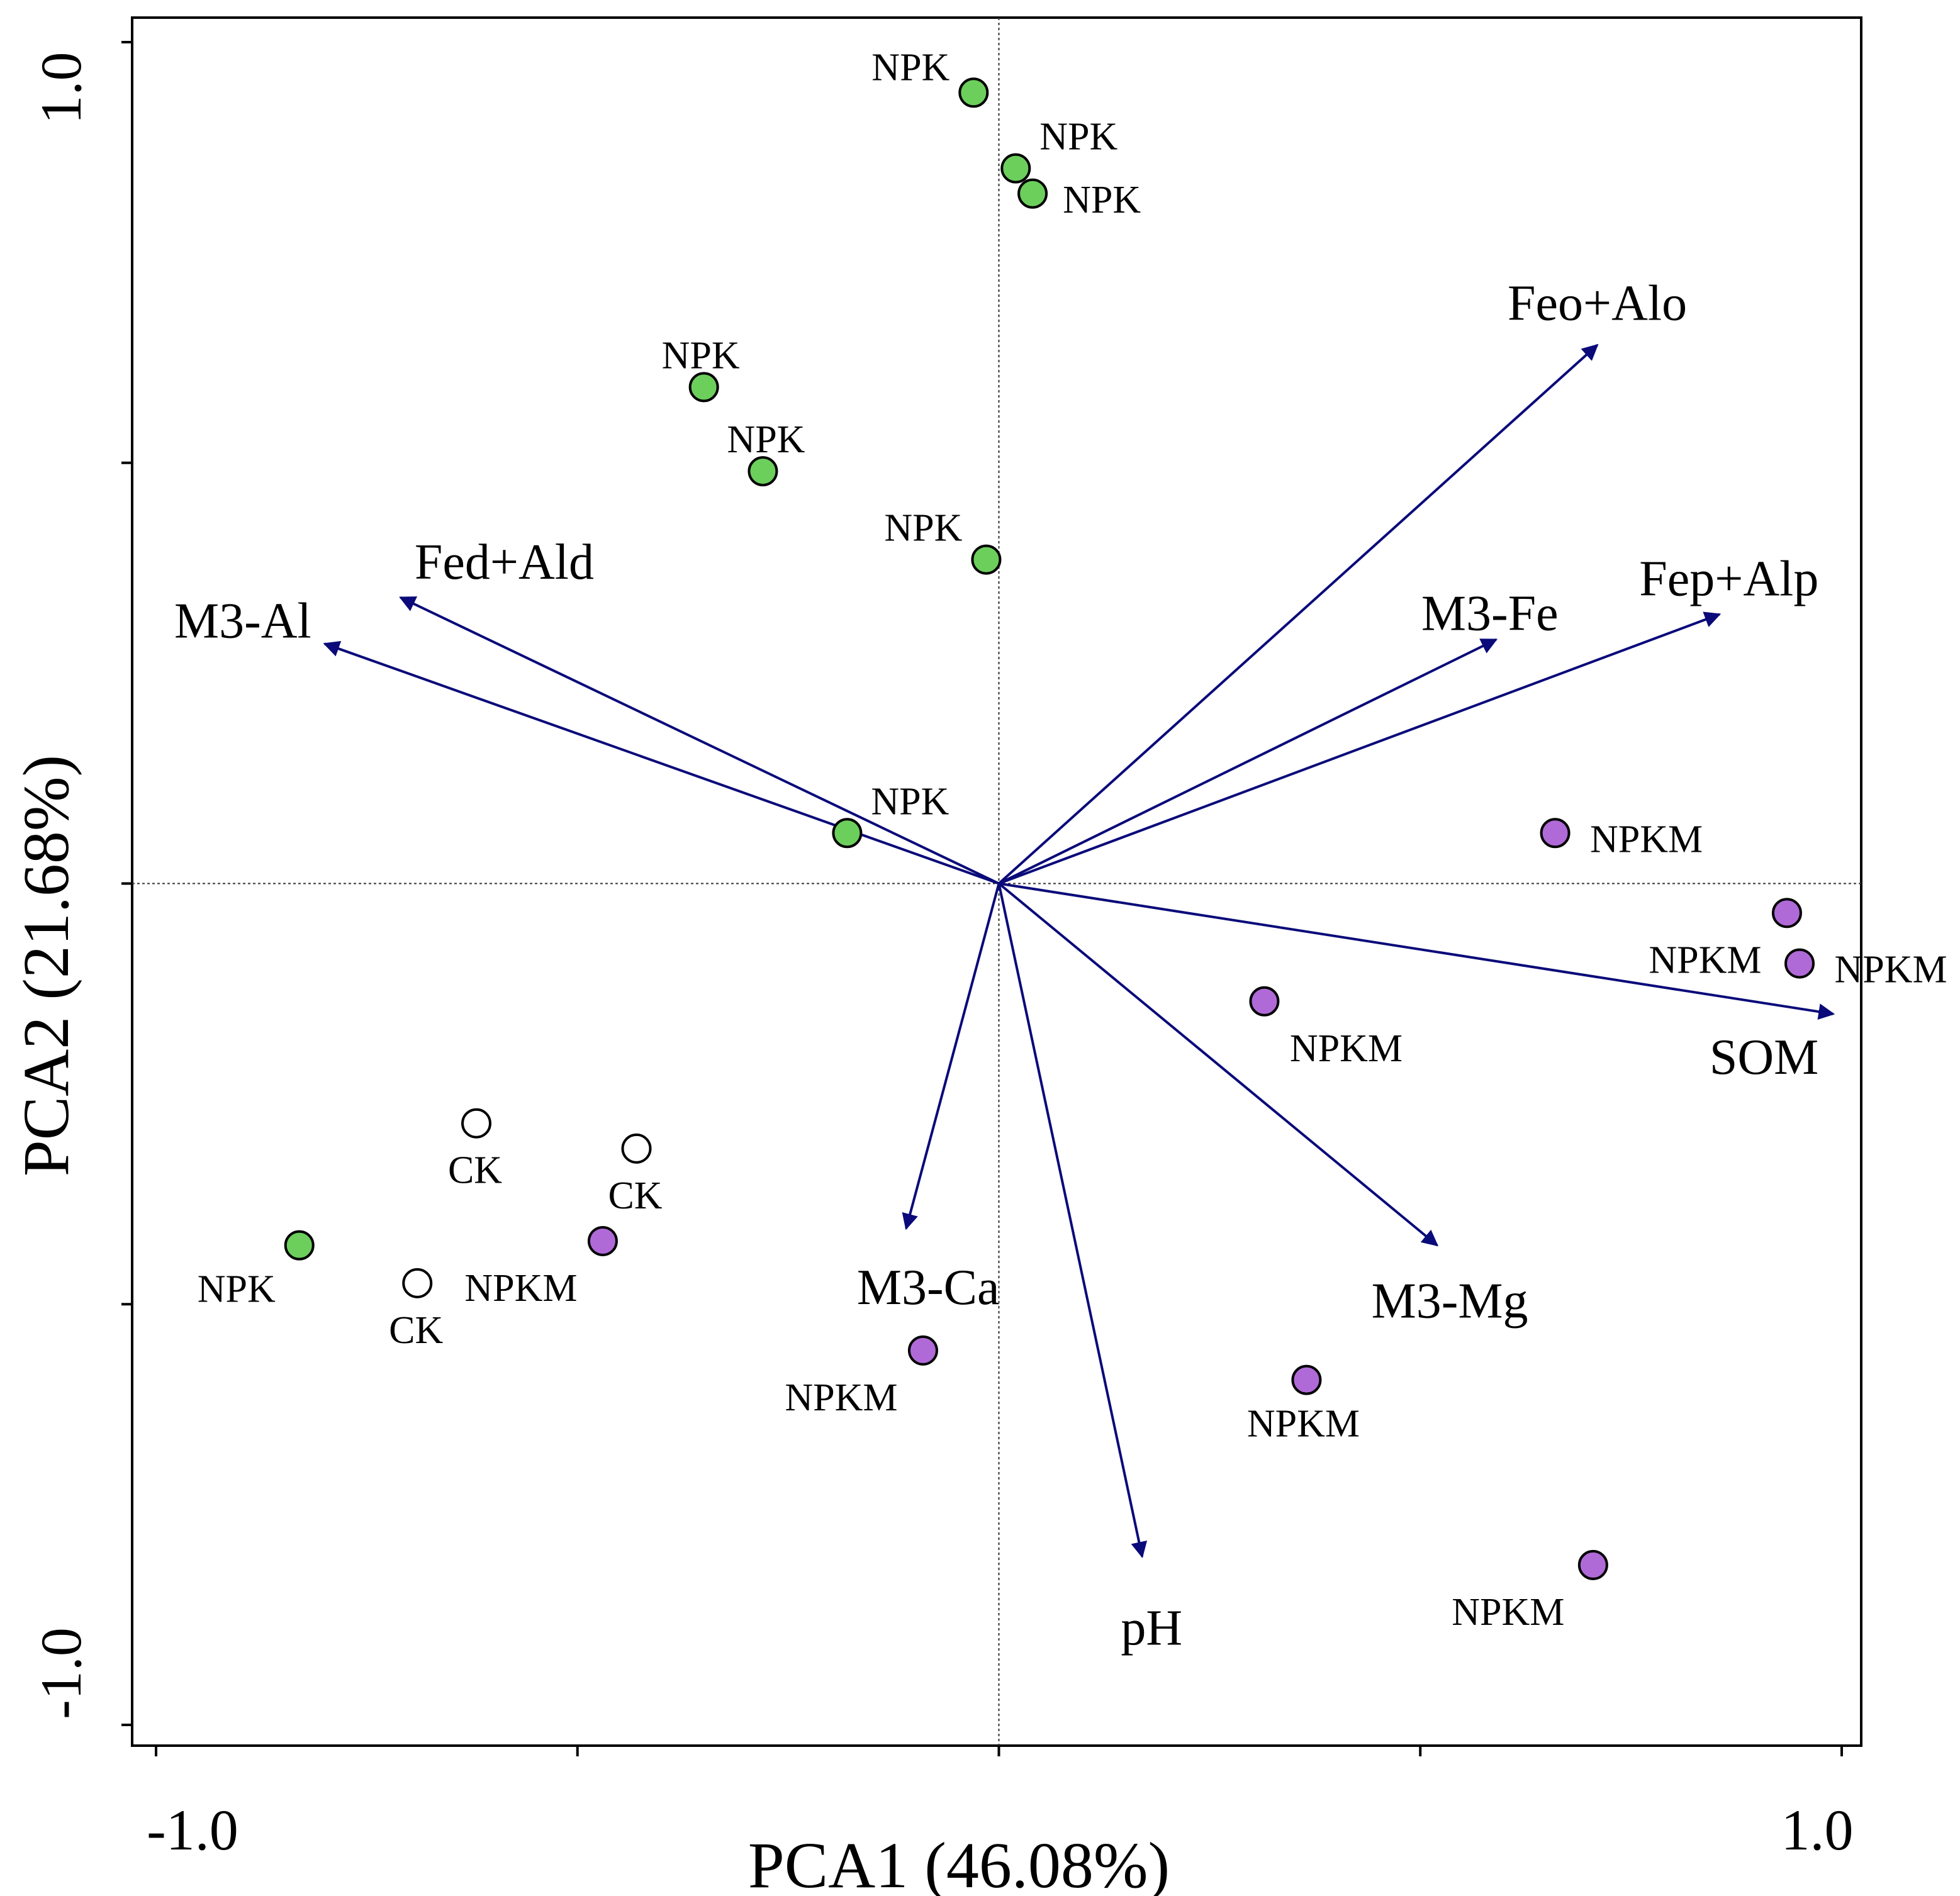 This screenshot has height=1896, width=1960. What do you see at coordinates (192, 1830) in the screenshot?
I see `x-tick-label-min: -1.0` at bounding box center [192, 1830].